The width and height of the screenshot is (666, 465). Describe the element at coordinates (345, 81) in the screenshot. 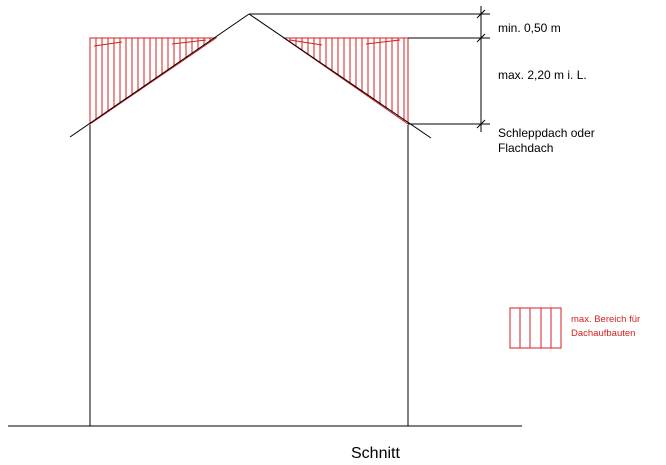

I see `dormer-area-right` at that location.